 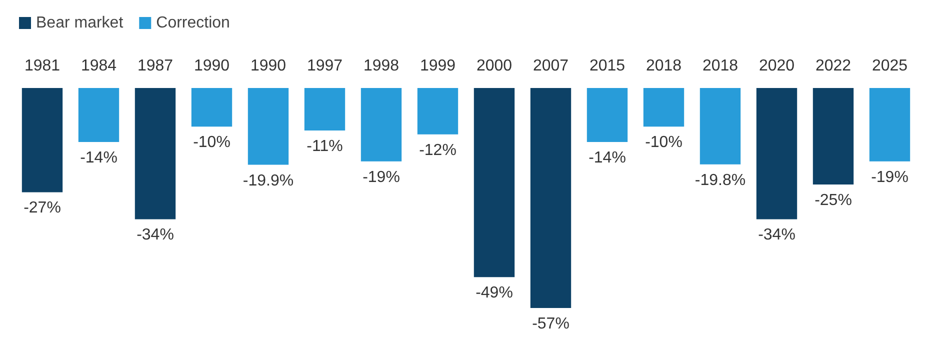 What do you see at coordinates (494, 66) in the screenshot?
I see `x-tick-label: 2000` at bounding box center [494, 66].